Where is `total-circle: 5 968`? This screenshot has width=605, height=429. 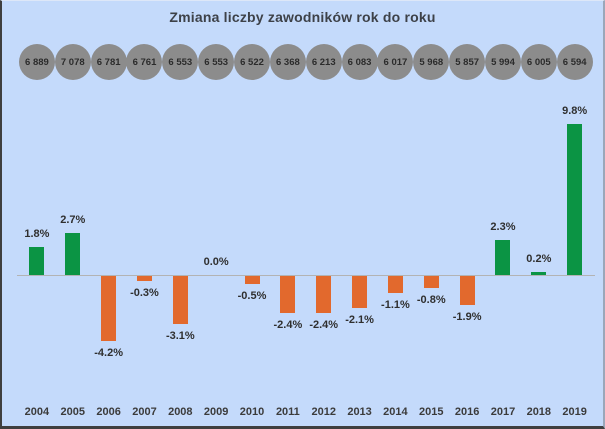
total-circle: 5 968 is located at coordinates (431, 62).